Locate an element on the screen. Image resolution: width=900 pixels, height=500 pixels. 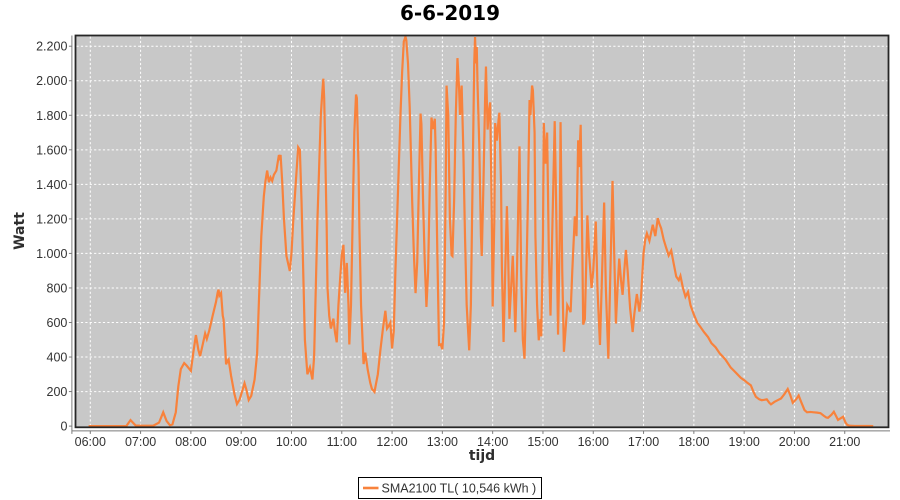
x-tick-label: 15:00 is located at coordinates (542, 442).